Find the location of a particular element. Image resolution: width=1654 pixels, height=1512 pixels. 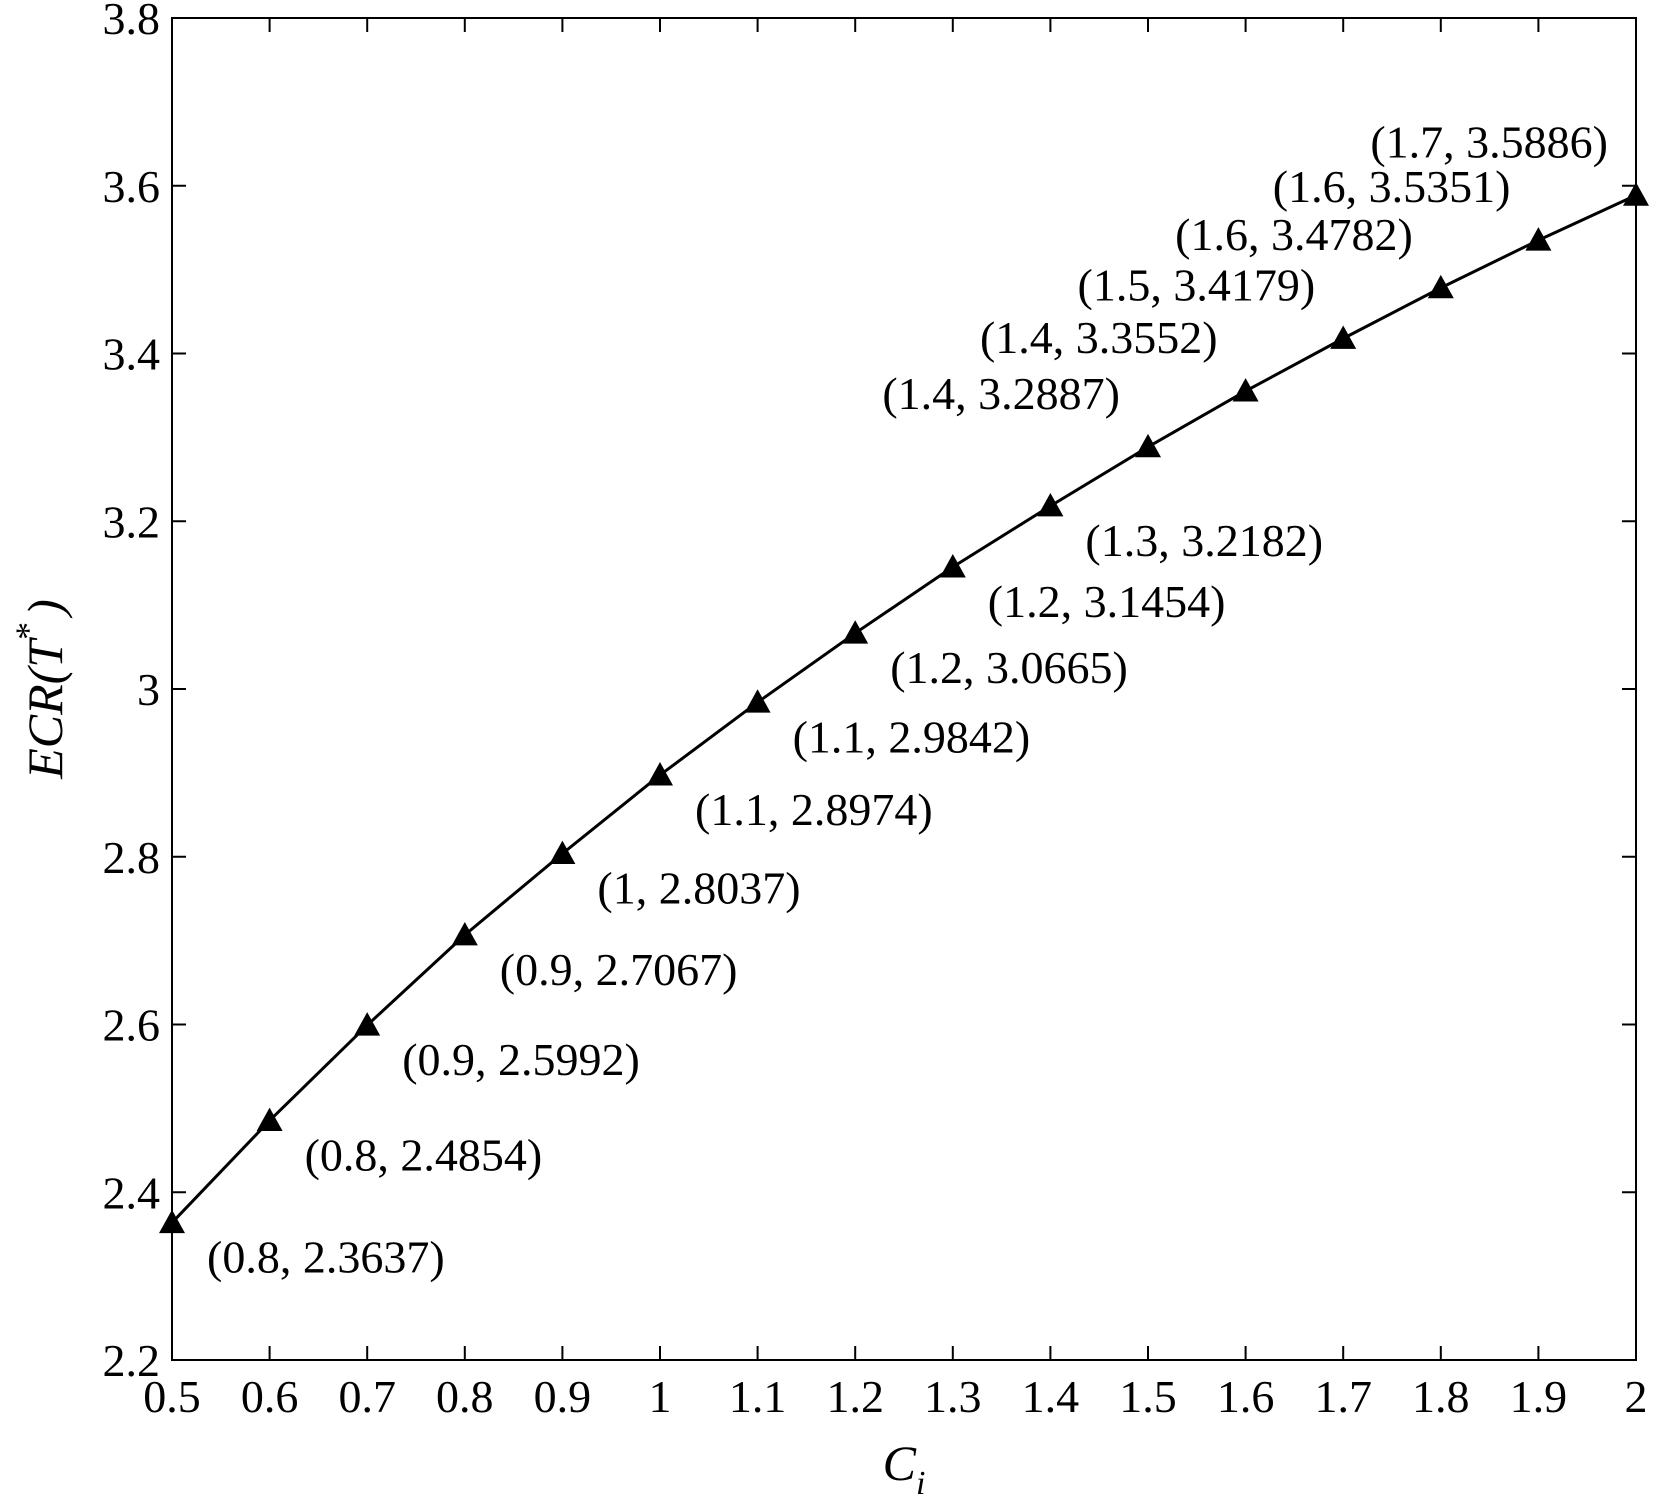

x-tick-label: 1.9 is located at coordinates (1539, 1396).